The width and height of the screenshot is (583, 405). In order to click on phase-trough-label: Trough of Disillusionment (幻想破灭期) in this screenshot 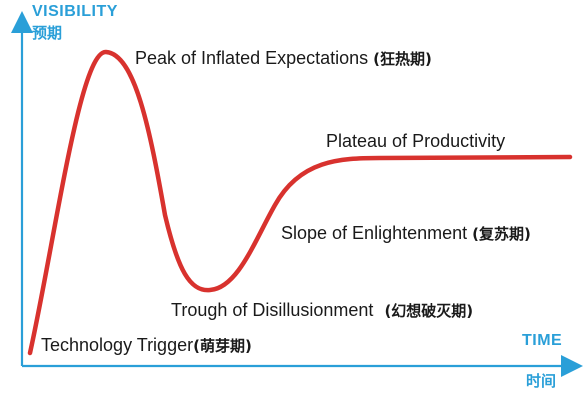, I will do `click(322, 310)`.